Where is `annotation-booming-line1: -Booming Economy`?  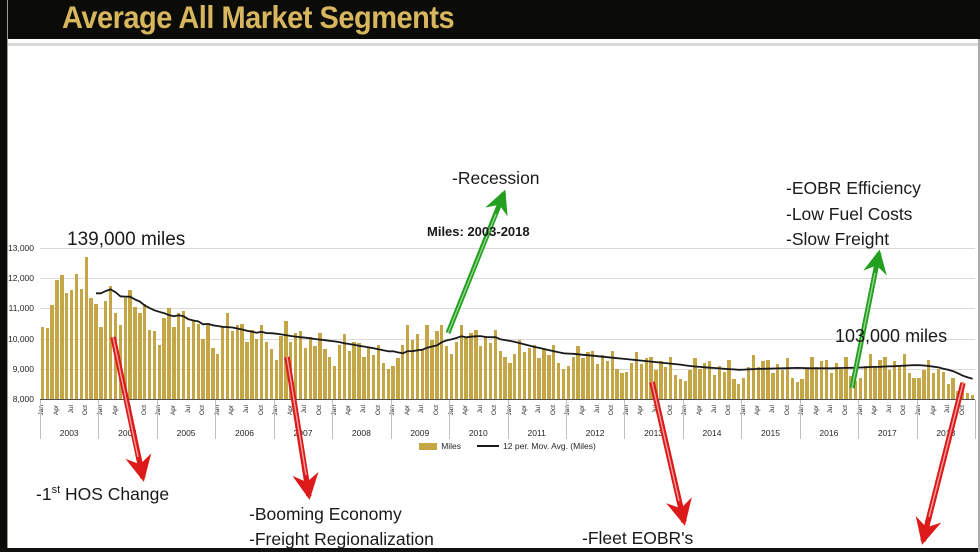 annotation-booming-line1: -Booming Economy is located at coordinates (325, 514).